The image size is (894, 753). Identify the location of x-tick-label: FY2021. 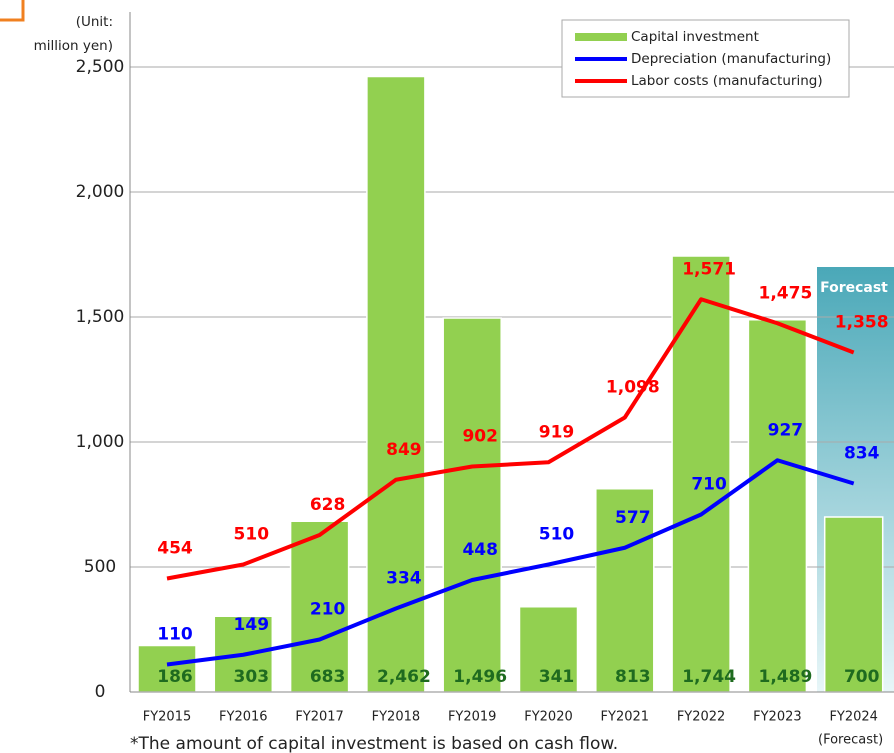
(625, 717).